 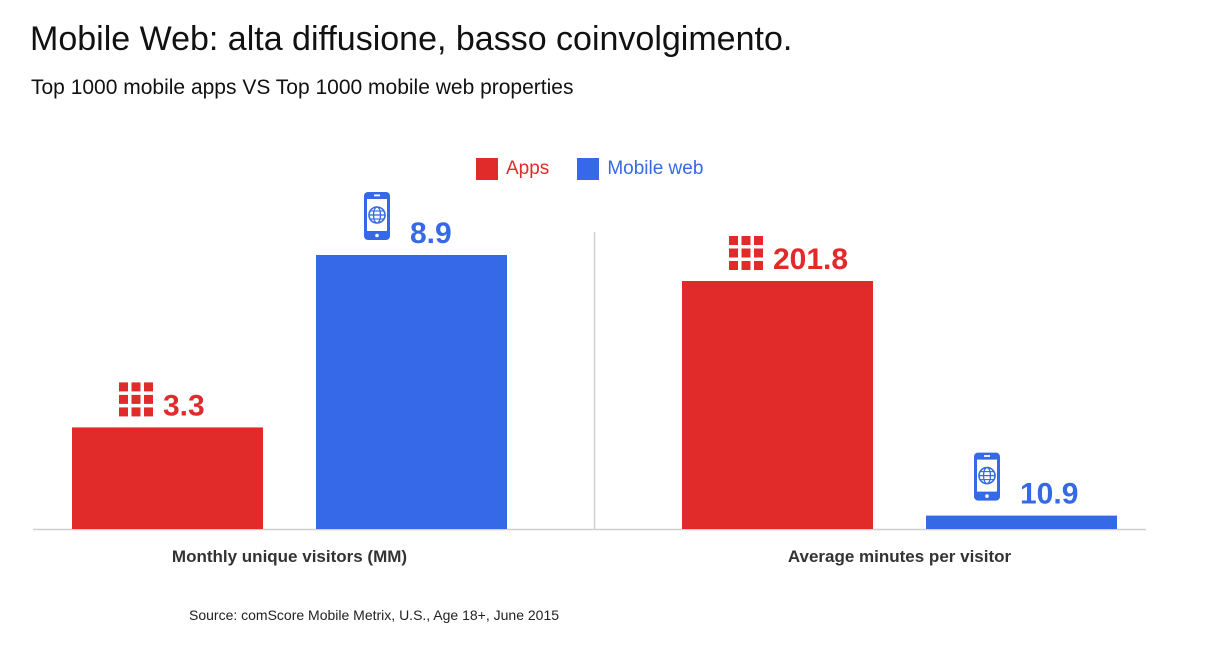 What do you see at coordinates (431, 233) in the screenshot?
I see `value-label-mobile-web-1: 8.9` at bounding box center [431, 233].